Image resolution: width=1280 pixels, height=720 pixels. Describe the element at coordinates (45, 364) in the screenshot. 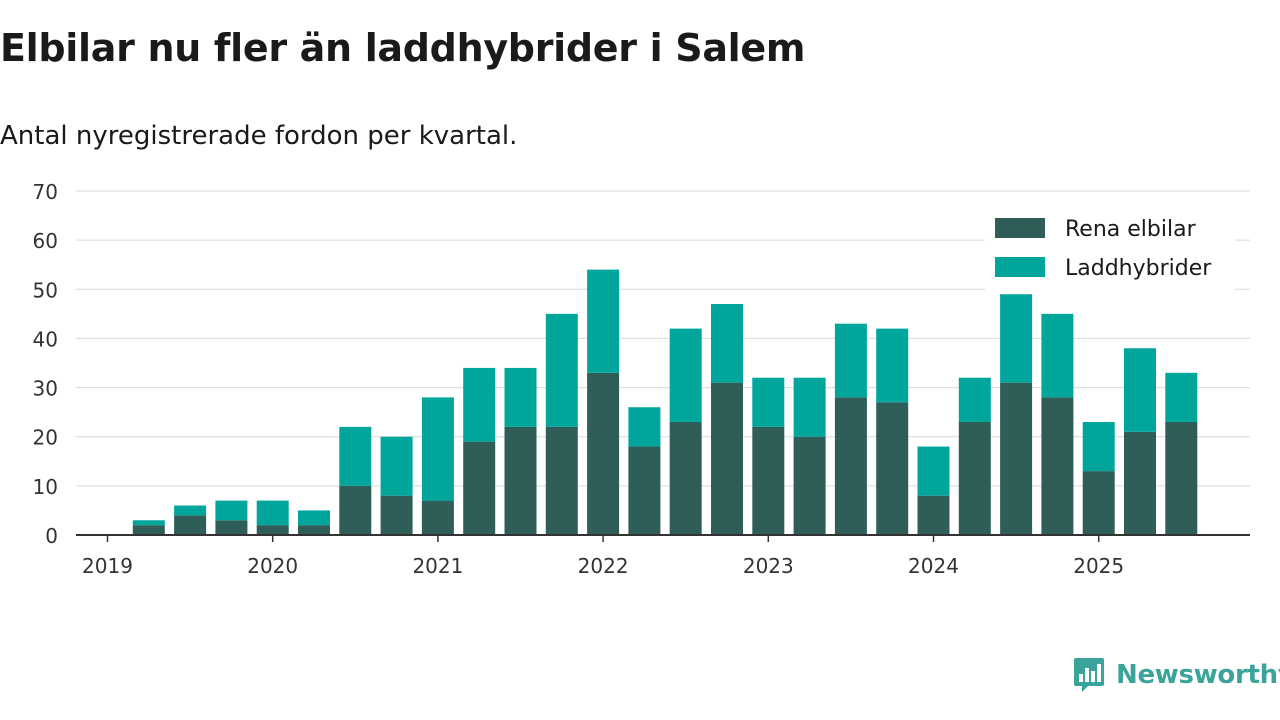

I see `y-axis: 0 10 20 30 40 50 60 70` at that location.